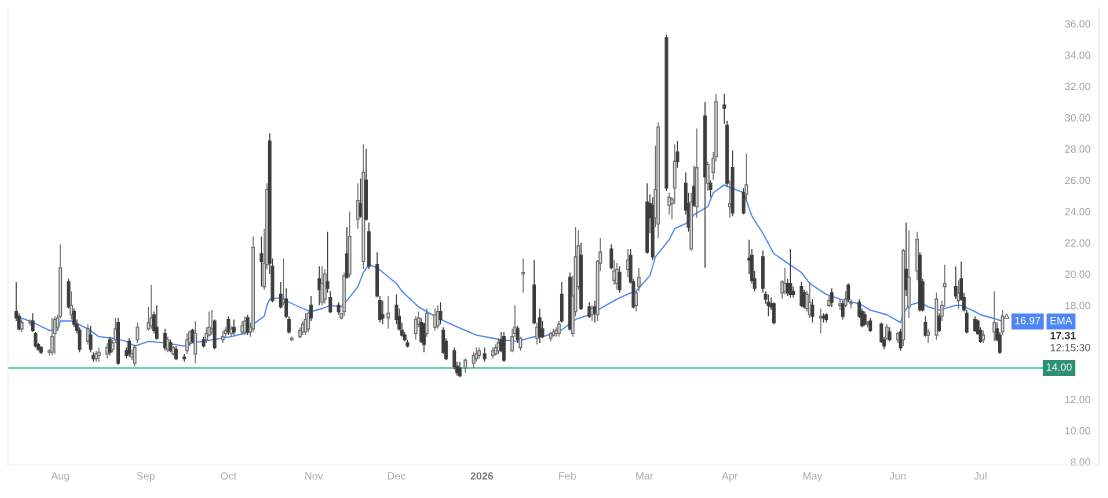  What do you see at coordinates (228, 476) in the screenshot?
I see `x-tick-label: Oct` at bounding box center [228, 476].